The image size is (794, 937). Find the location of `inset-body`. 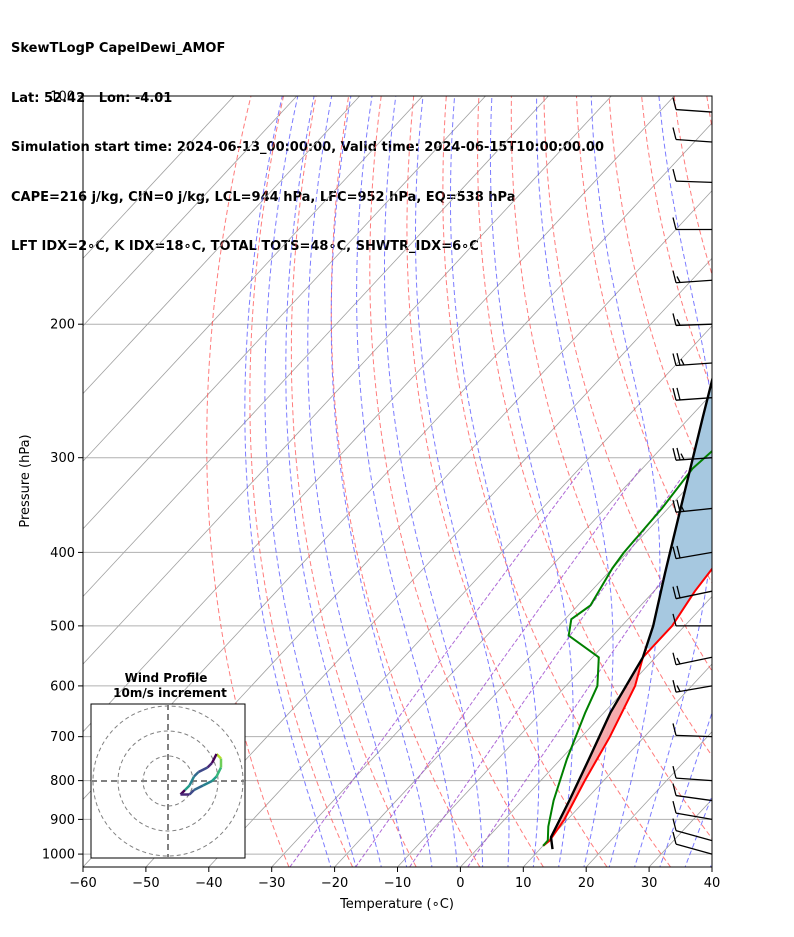

inset-body is located at coordinates (168, 781).